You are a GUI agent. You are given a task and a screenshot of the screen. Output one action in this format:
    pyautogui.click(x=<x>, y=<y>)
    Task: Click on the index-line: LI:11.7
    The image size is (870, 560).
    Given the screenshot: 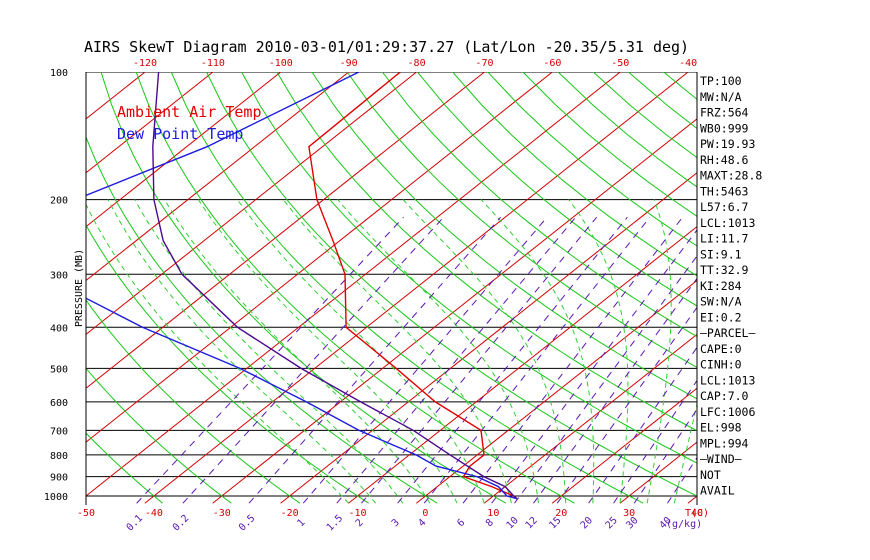 What is the action you would take?
    pyautogui.click(x=724, y=239)
    